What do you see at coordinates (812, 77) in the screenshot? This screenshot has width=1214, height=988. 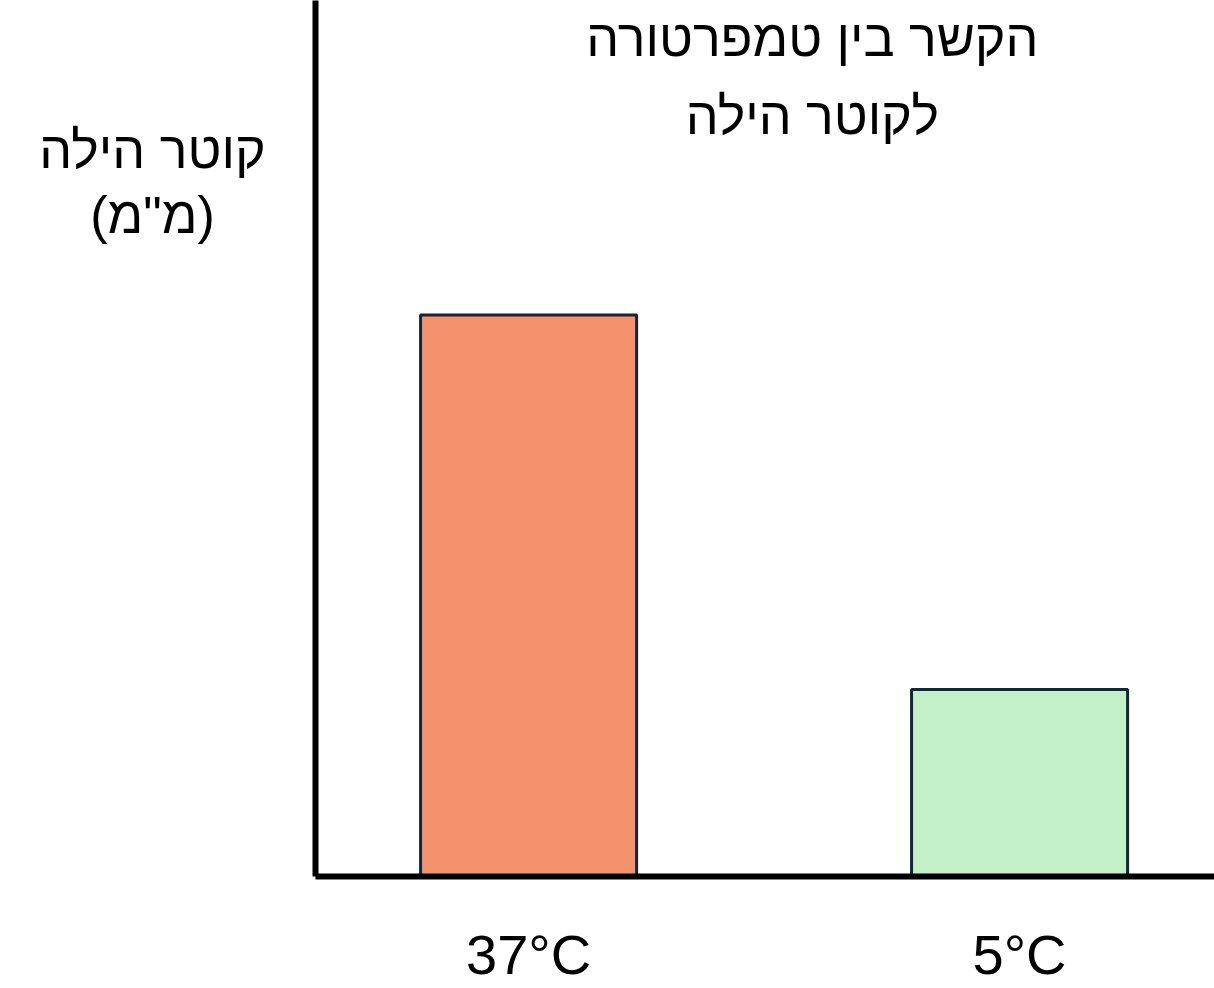 I see `chart-title: הקשר בין טמפרטורה לקוטר הילה` at bounding box center [812, 77].